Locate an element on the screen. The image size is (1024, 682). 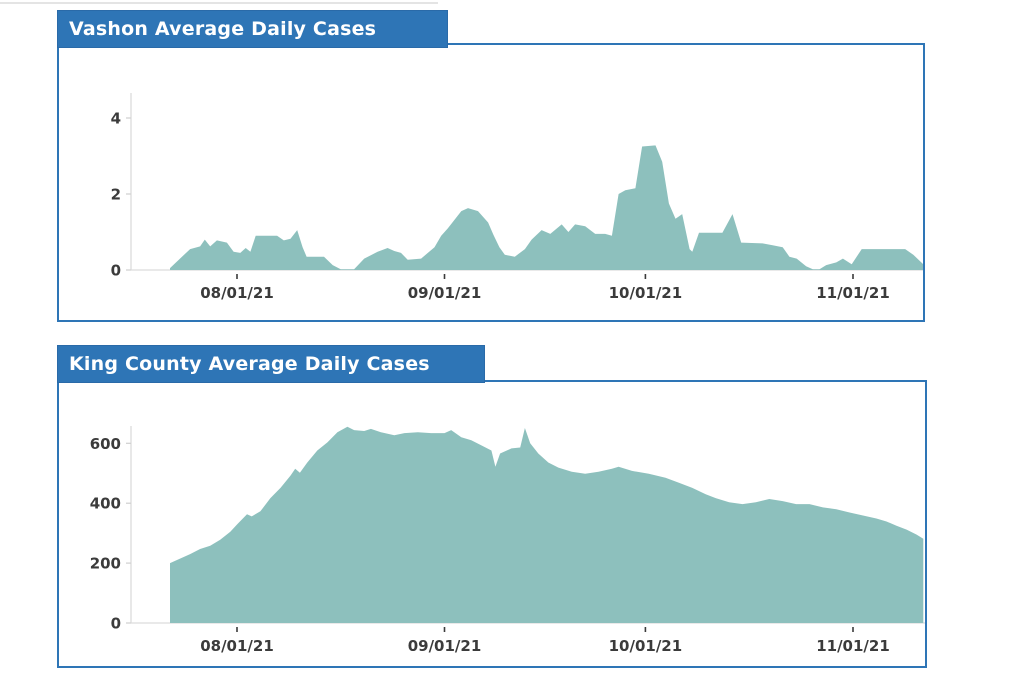
y-tick-label: 2 is located at coordinates (116, 195).